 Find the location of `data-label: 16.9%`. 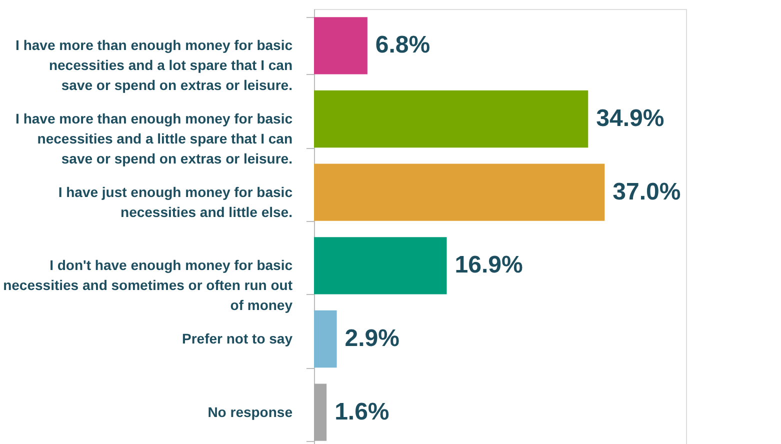

data-label: 16.9% is located at coordinates (488, 265).